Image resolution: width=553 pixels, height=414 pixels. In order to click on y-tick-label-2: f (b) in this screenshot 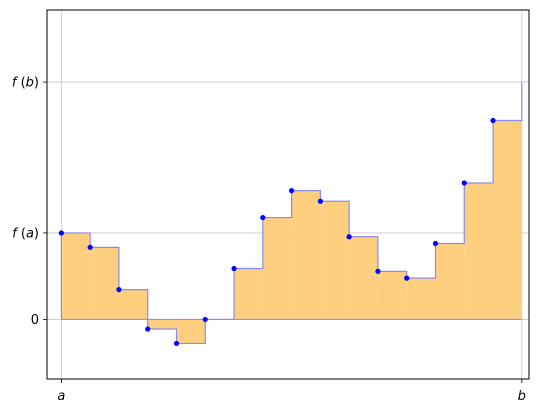, I will do `click(25, 83)`.